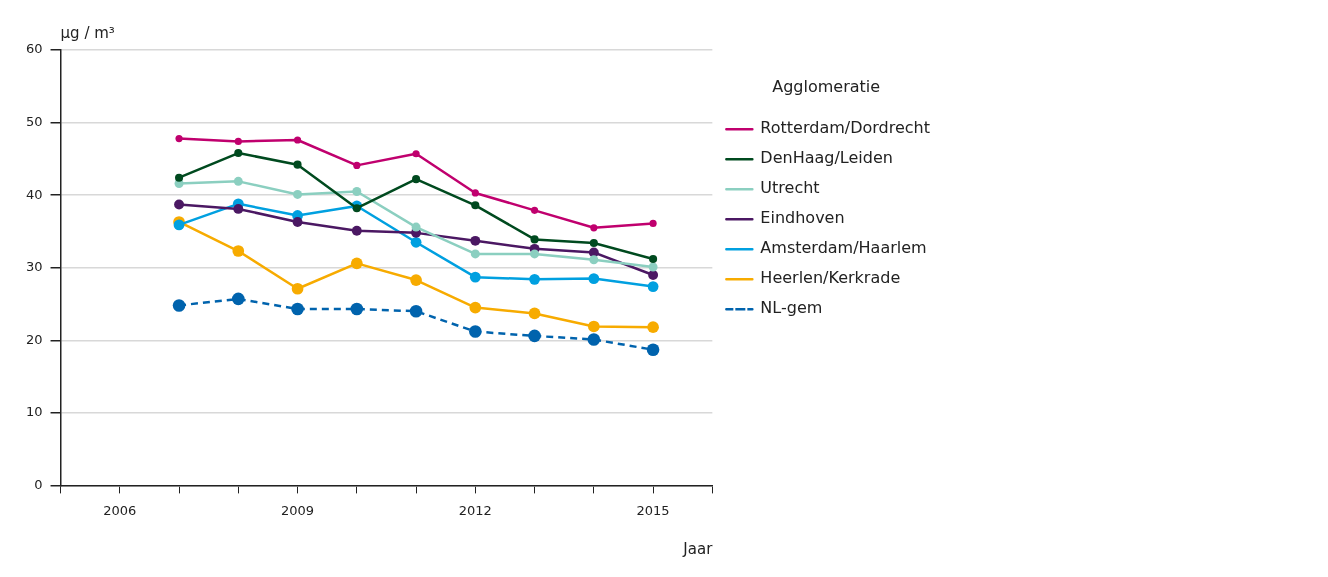 The width and height of the screenshot is (1328, 577). What do you see at coordinates (653, 510) in the screenshot?
I see `x-tick-label: 2015` at bounding box center [653, 510].